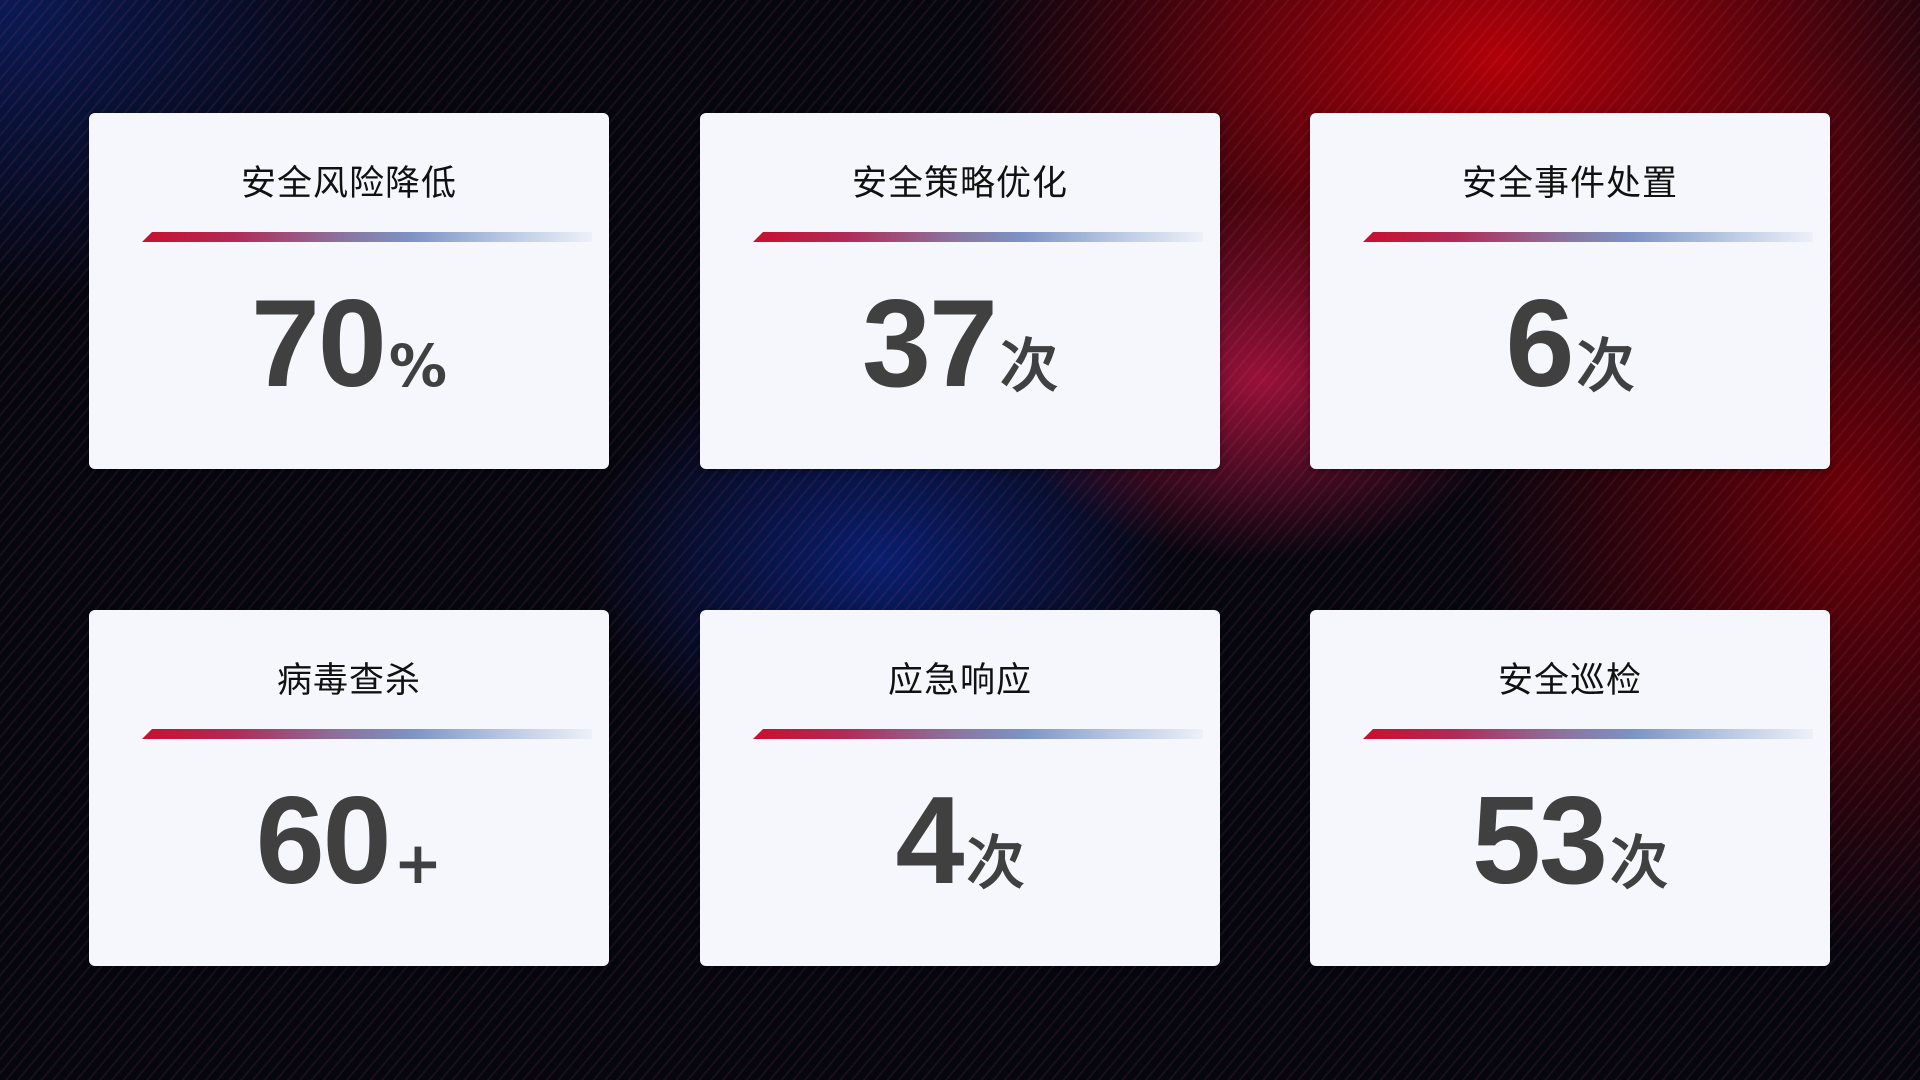 This screenshot has height=1080, width=1920. Describe the element at coordinates (930, 841) in the screenshot. I see `value-number: 4` at that location.